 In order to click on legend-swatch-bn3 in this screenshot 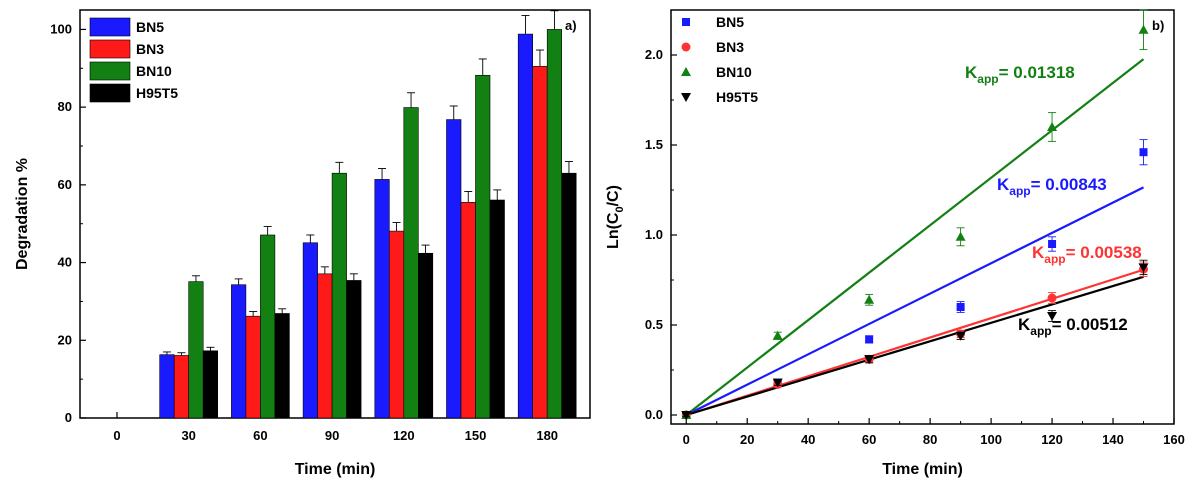, I will do `click(110, 49)`.